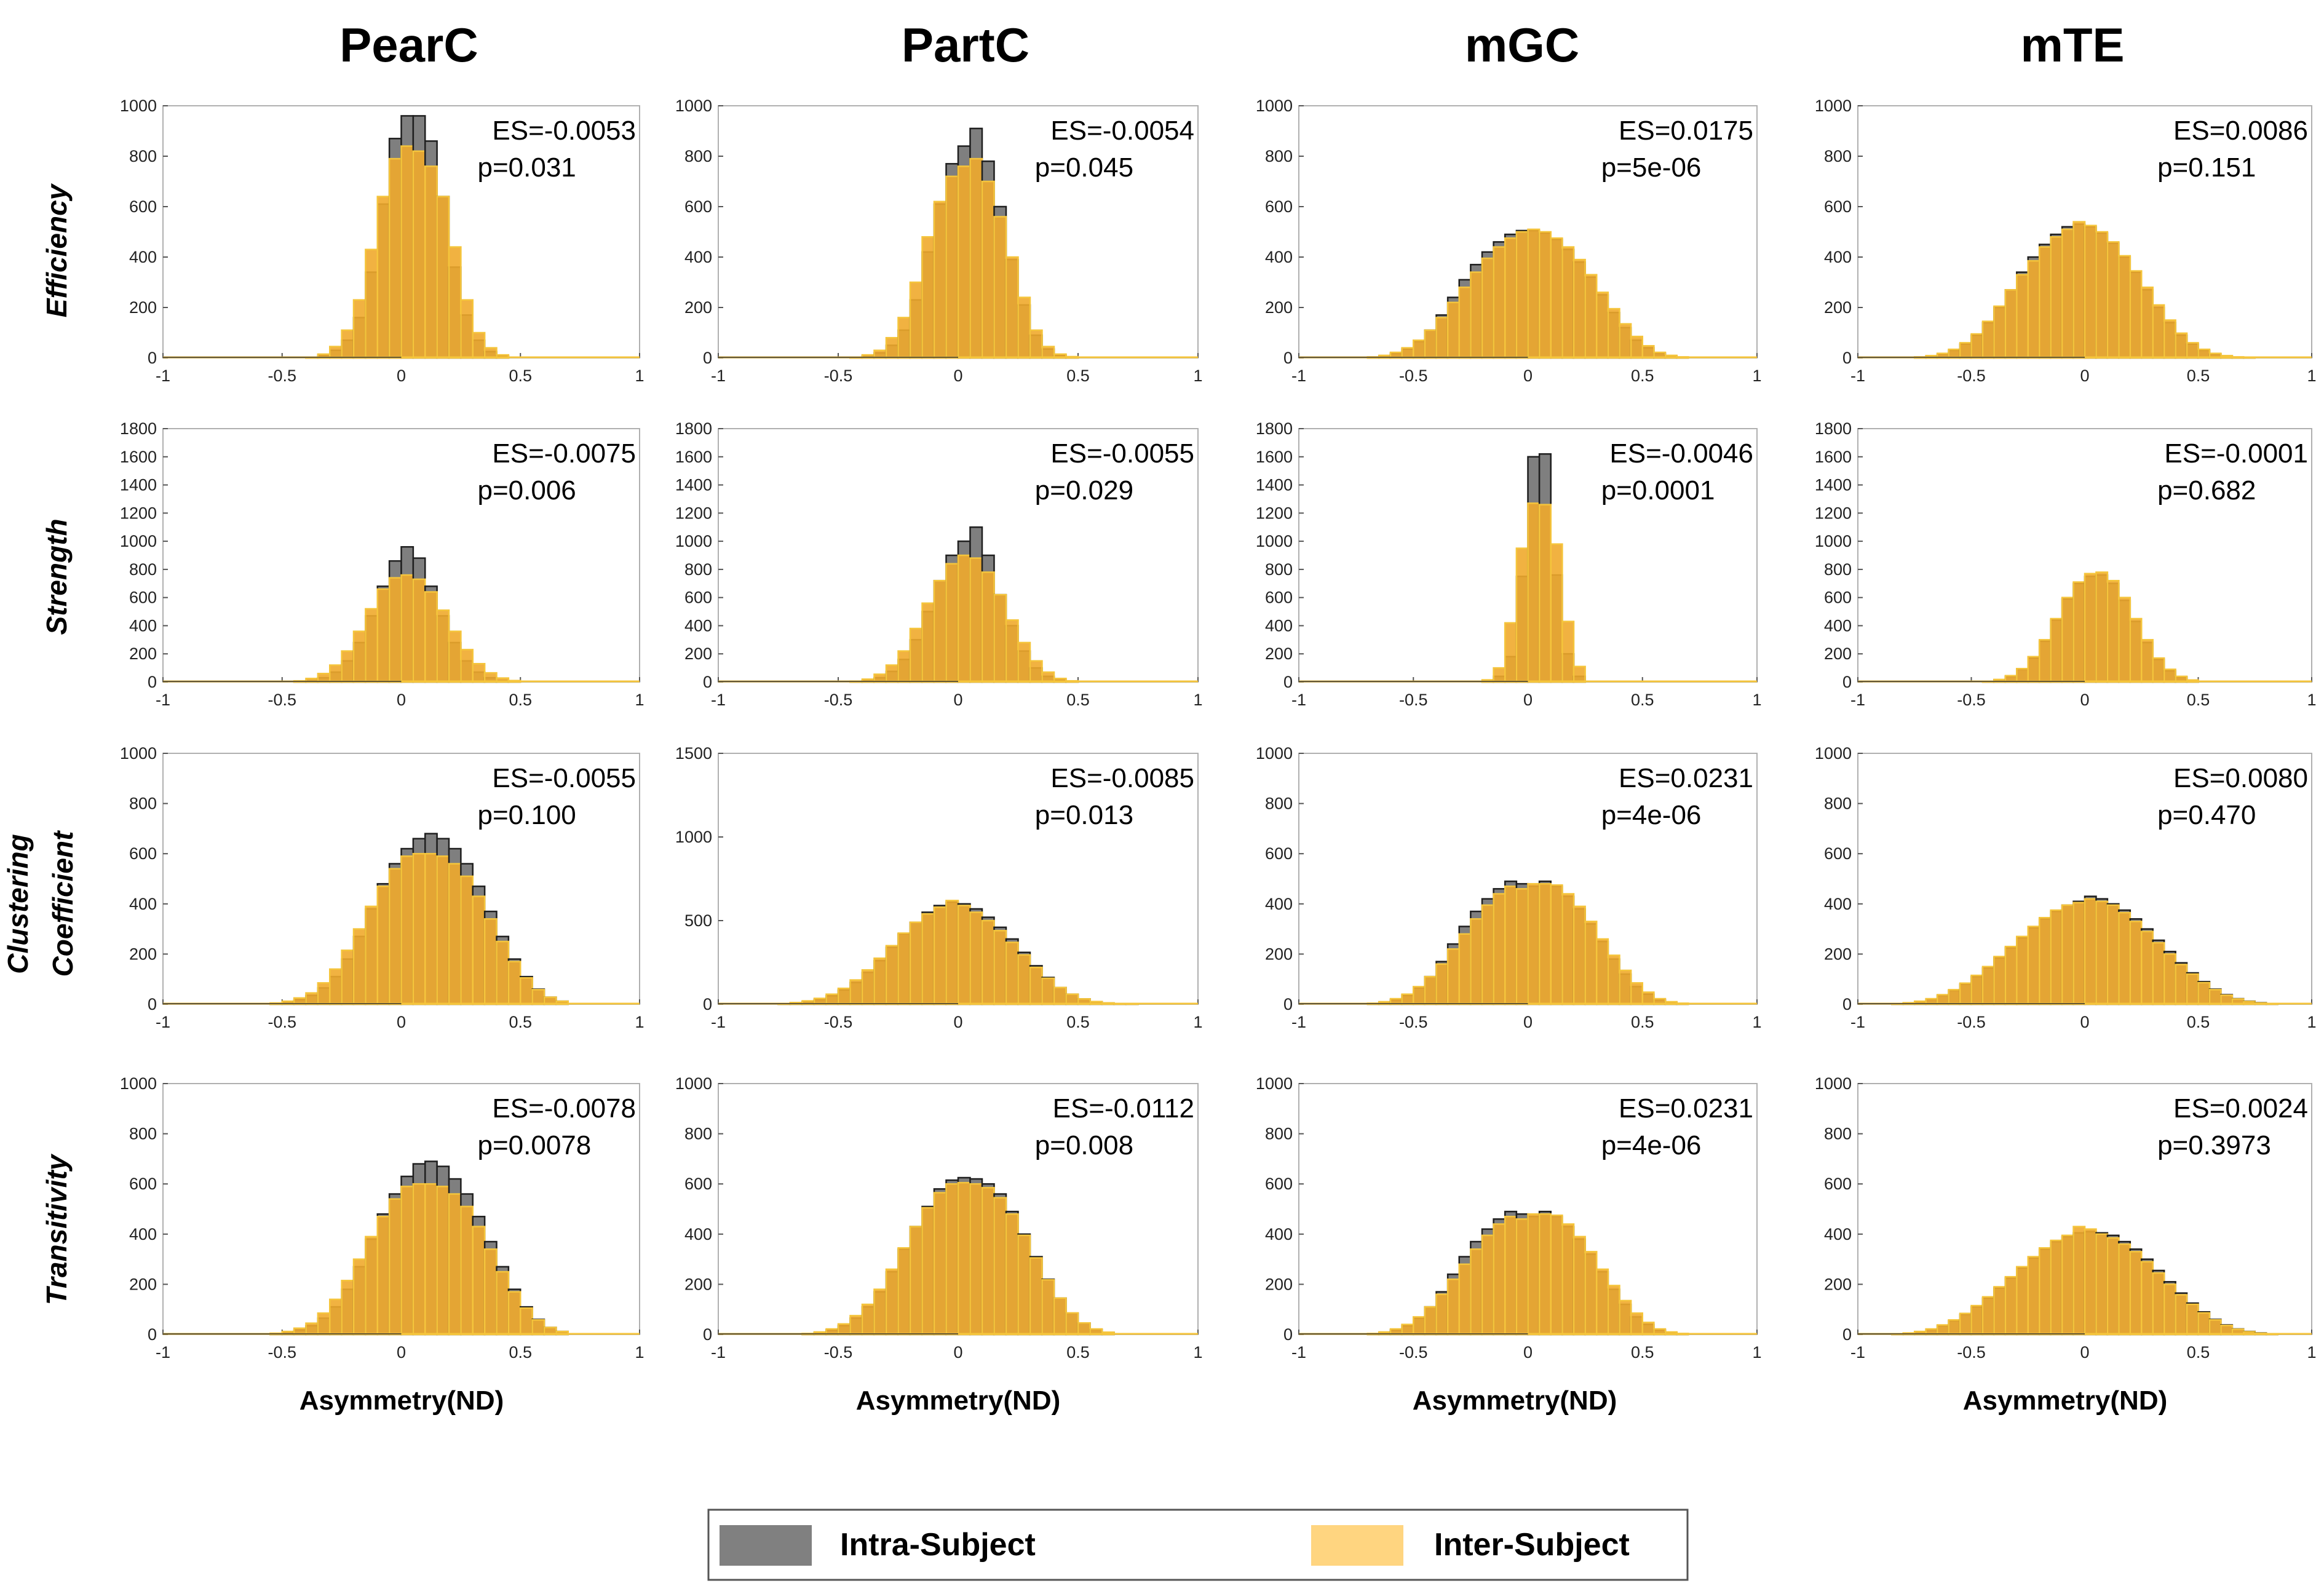 The width and height of the screenshot is (2324, 1594). I want to click on y-tick-label: 1200, so click(694, 513).